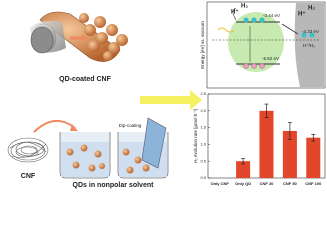 The image size is (327, 240). What do you see at coordinates (309, 45) in the screenshot?
I see `label: H⁺/H₂` at bounding box center [309, 45].